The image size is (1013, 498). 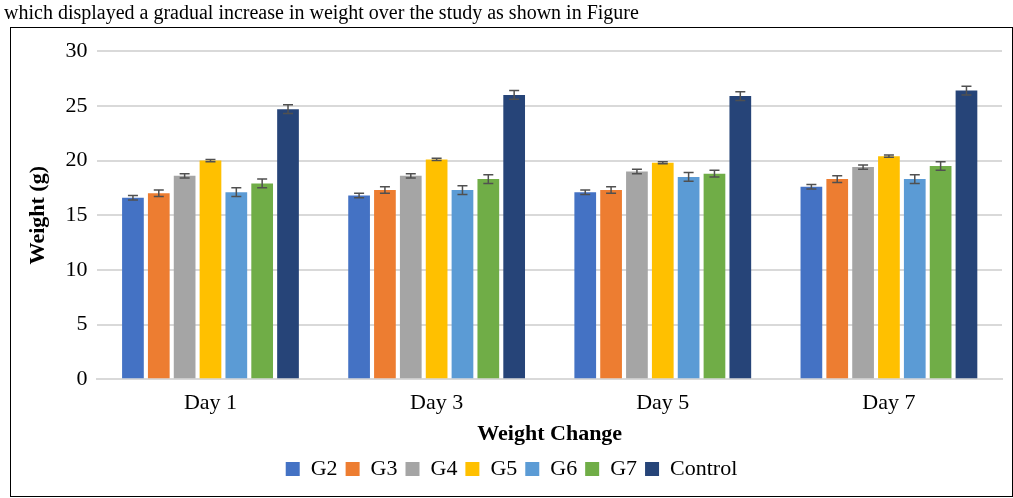 I want to click on x-tick-label: Day 7, so click(x=889, y=402).